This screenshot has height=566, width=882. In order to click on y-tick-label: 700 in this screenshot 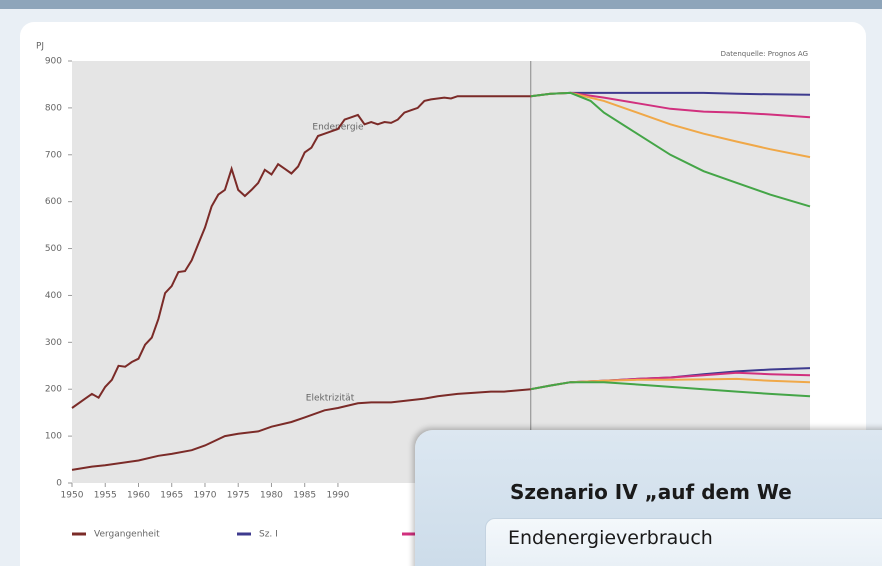, I will do `click(53, 155)`.